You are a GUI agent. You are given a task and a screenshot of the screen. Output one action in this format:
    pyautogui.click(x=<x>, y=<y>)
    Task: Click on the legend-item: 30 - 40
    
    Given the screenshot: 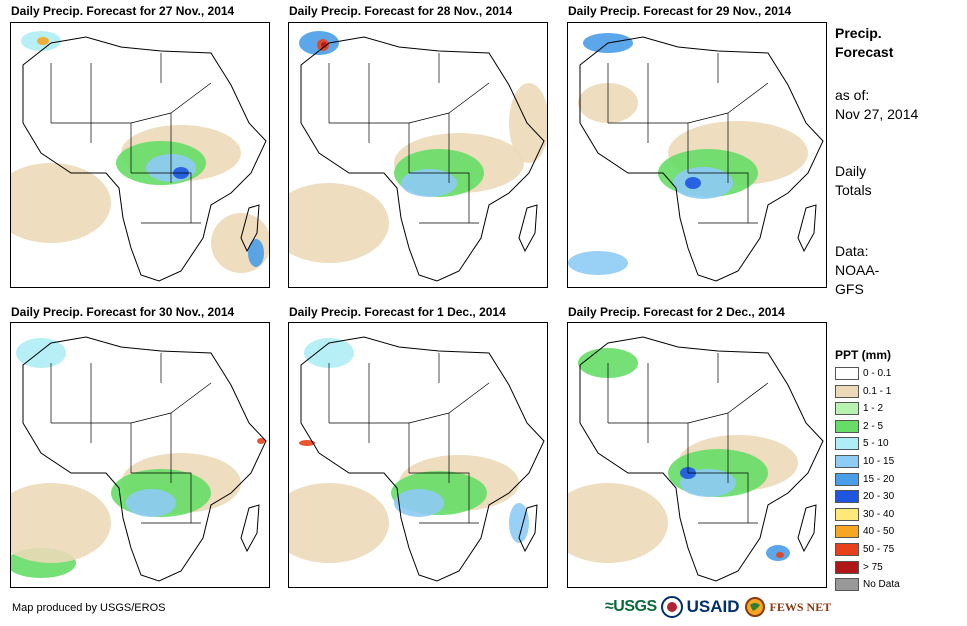 What is the action you would take?
    pyautogui.click(x=865, y=514)
    